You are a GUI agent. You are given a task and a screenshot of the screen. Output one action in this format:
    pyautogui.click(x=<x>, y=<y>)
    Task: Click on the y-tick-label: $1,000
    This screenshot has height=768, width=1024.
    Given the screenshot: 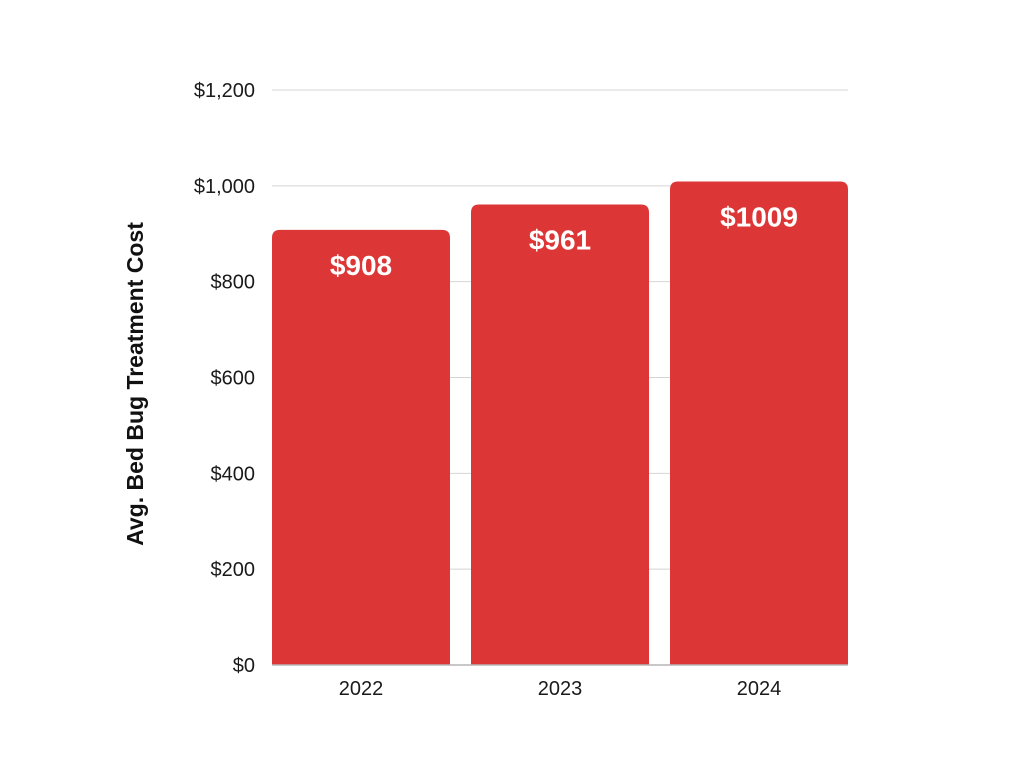 What is the action you would take?
    pyautogui.click(x=224, y=187)
    